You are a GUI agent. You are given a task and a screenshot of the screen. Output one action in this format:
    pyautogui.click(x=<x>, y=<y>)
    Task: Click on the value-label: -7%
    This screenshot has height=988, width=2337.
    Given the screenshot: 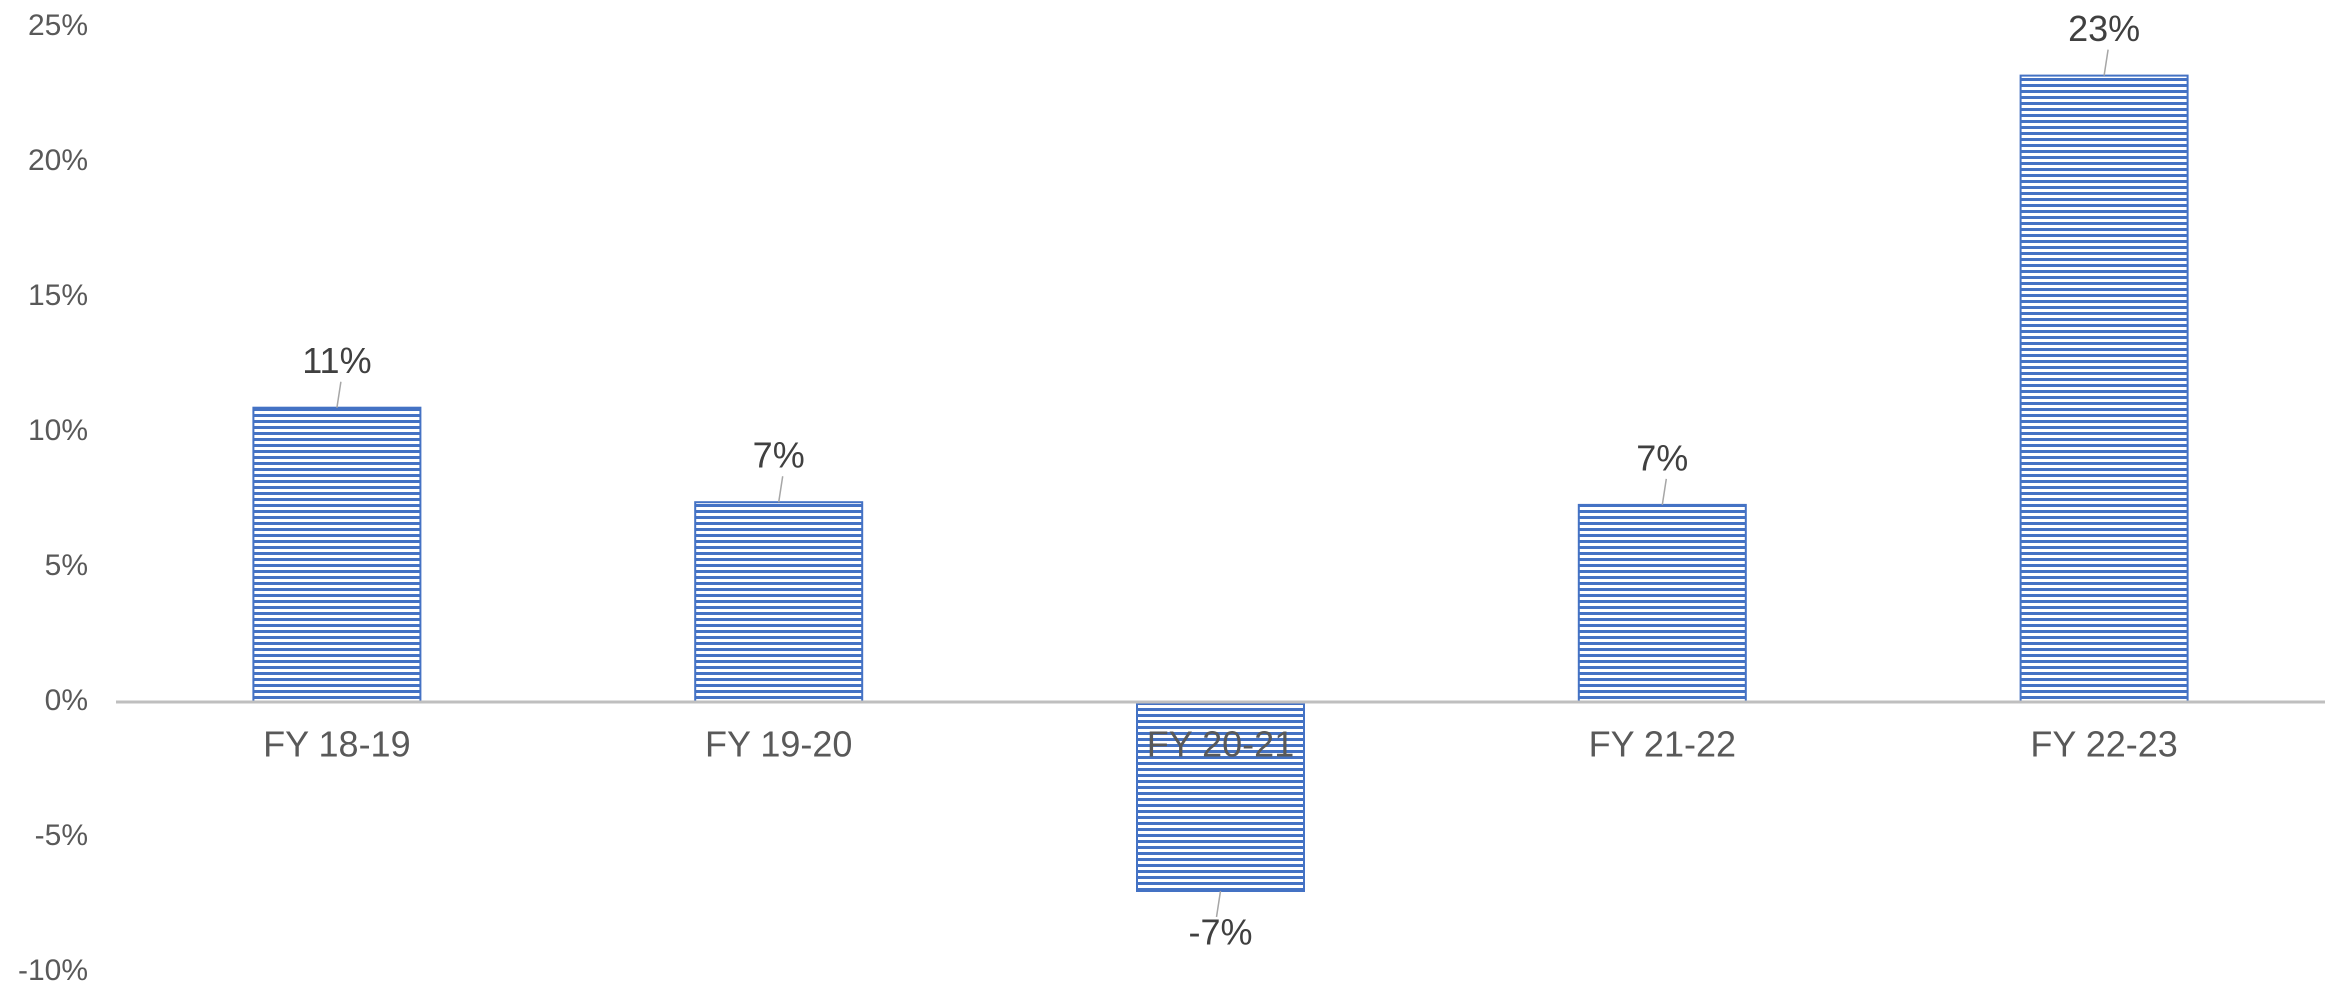 What is the action you would take?
    pyautogui.click(x=1220, y=932)
    